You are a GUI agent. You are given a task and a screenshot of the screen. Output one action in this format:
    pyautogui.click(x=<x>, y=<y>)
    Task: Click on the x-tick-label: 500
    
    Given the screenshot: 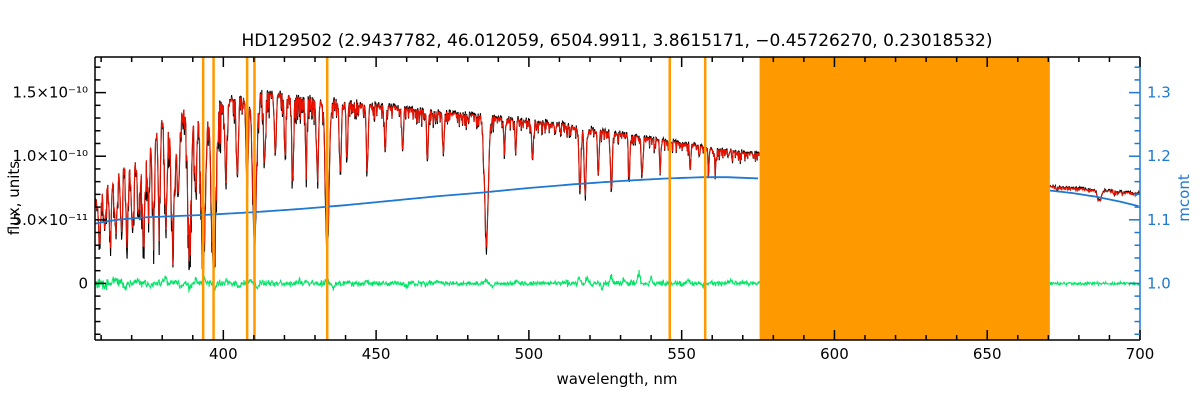 What is the action you would take?
    pyautogui.click(x=529, y=354)
    